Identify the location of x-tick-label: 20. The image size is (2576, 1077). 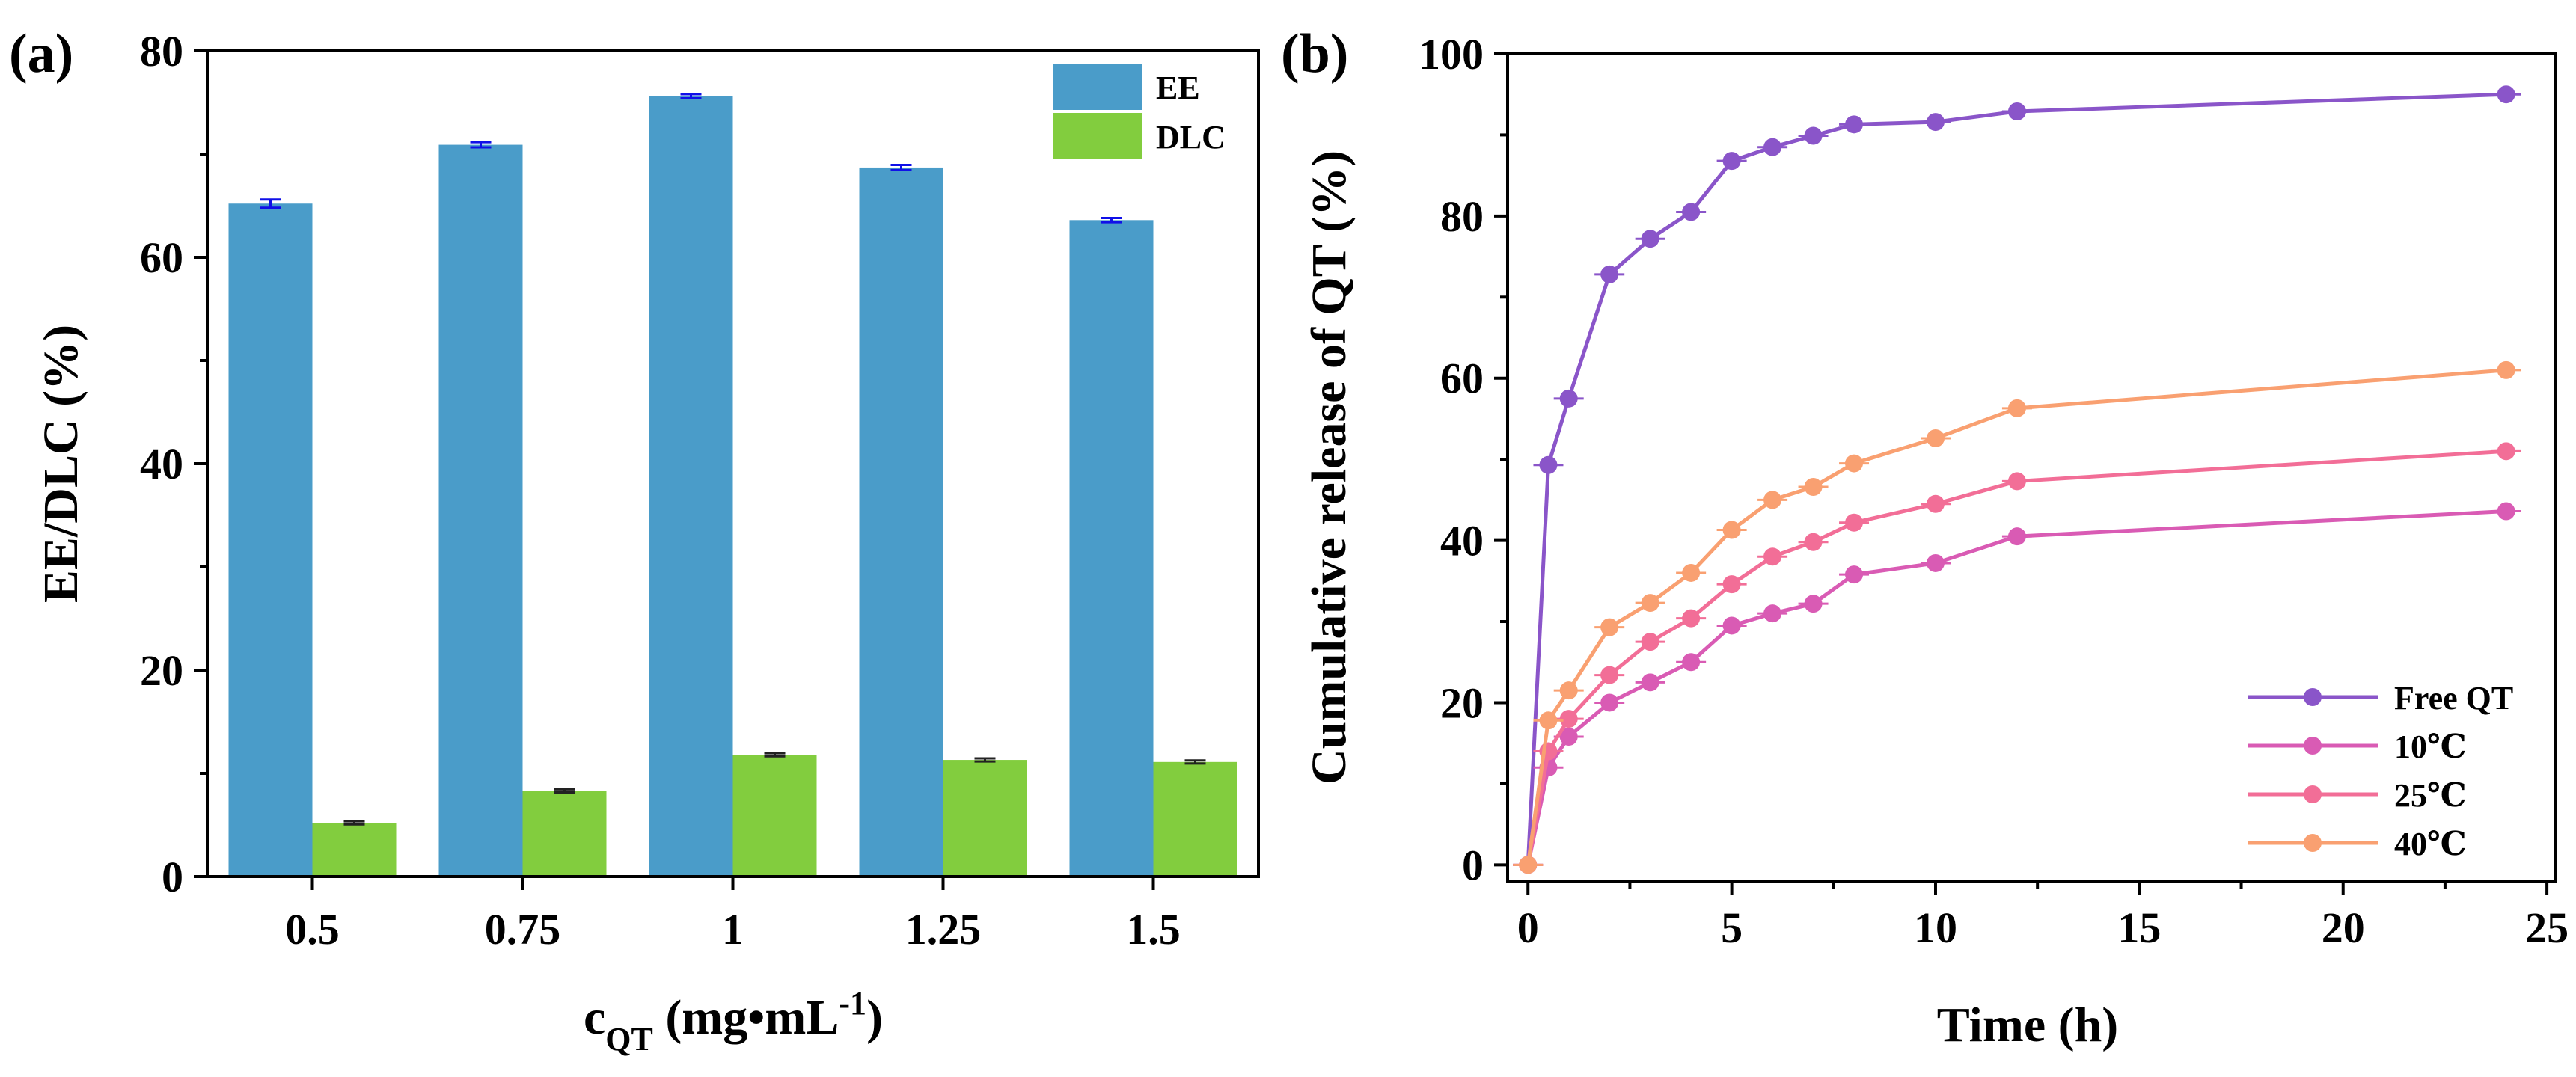
(2343, 927).